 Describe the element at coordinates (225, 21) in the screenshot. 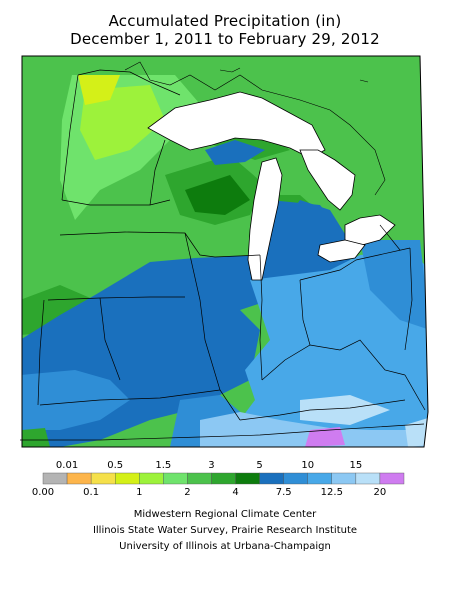

I see `map-title: Accumulated Precipitation (in)` at that location.